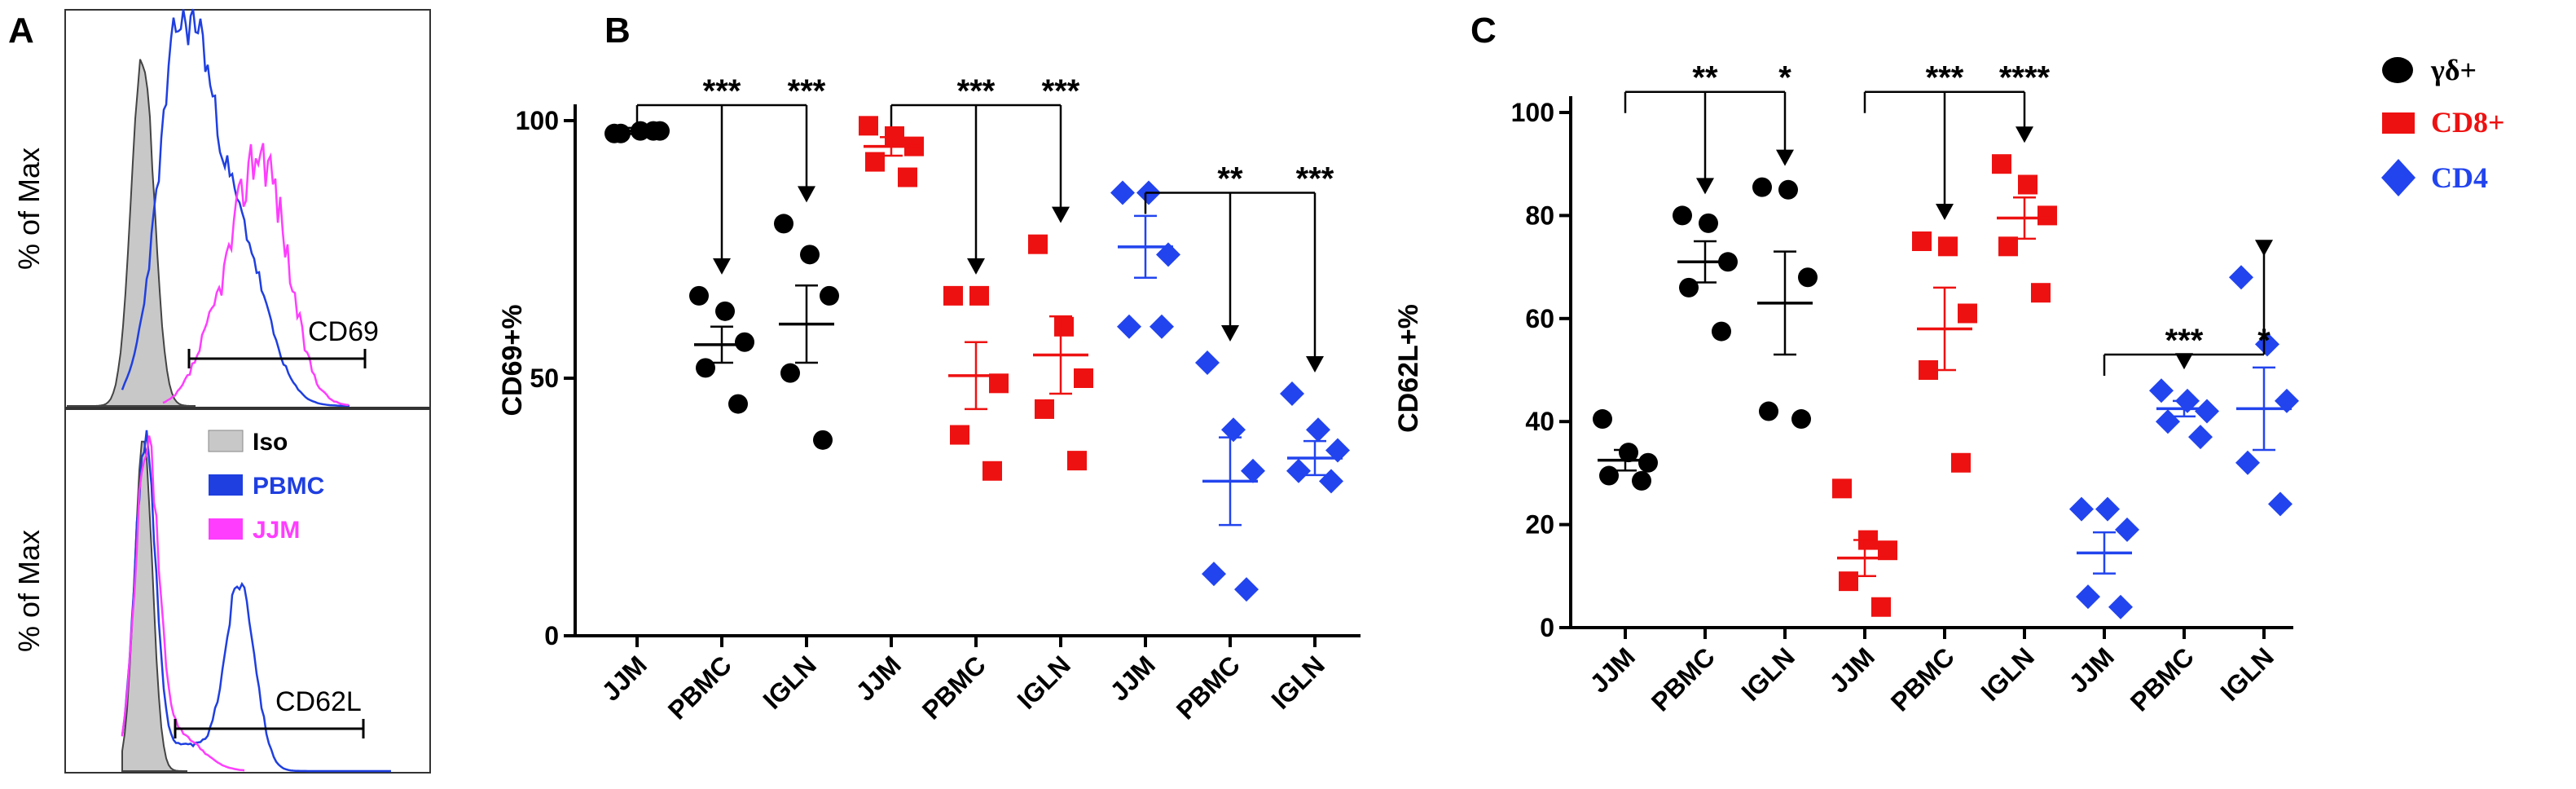 The height and width of the screenshot is (789, 2576). What do you see at coordinates (131, 233) in the screenshot?
I see `iso-histogram-top` at bounding box center [131, 233].